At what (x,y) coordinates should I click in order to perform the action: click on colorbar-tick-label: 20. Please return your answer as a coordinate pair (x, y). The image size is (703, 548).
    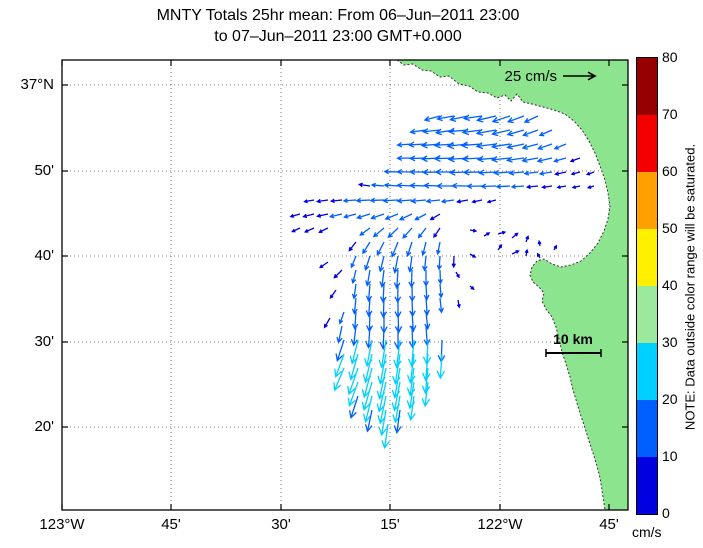
    Looking at the image, I should click on (670, 399).